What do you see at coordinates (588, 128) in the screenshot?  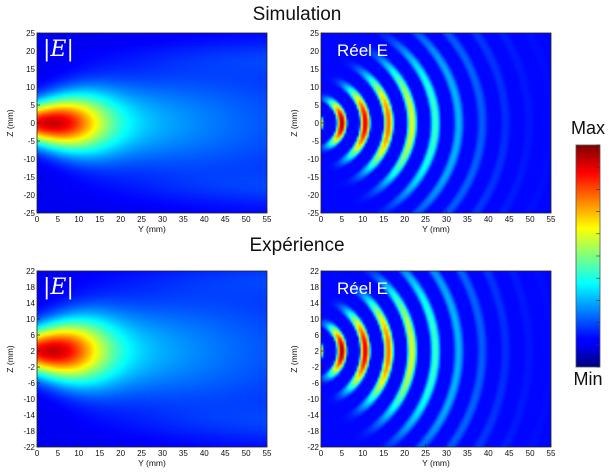 I see `colorbar-max-label: Max` at bounding box center [588, 128].